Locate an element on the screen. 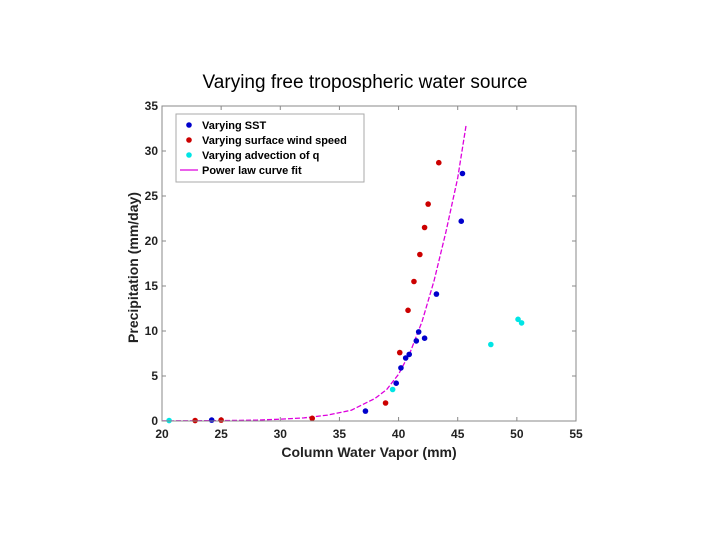  x-tick-label: 25 is located at coordinates (221, 434).